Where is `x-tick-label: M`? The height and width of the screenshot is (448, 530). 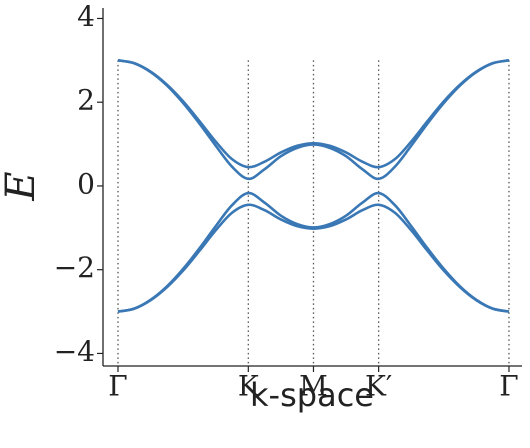
x-tick-label: M is located at coordinates (313, 386).